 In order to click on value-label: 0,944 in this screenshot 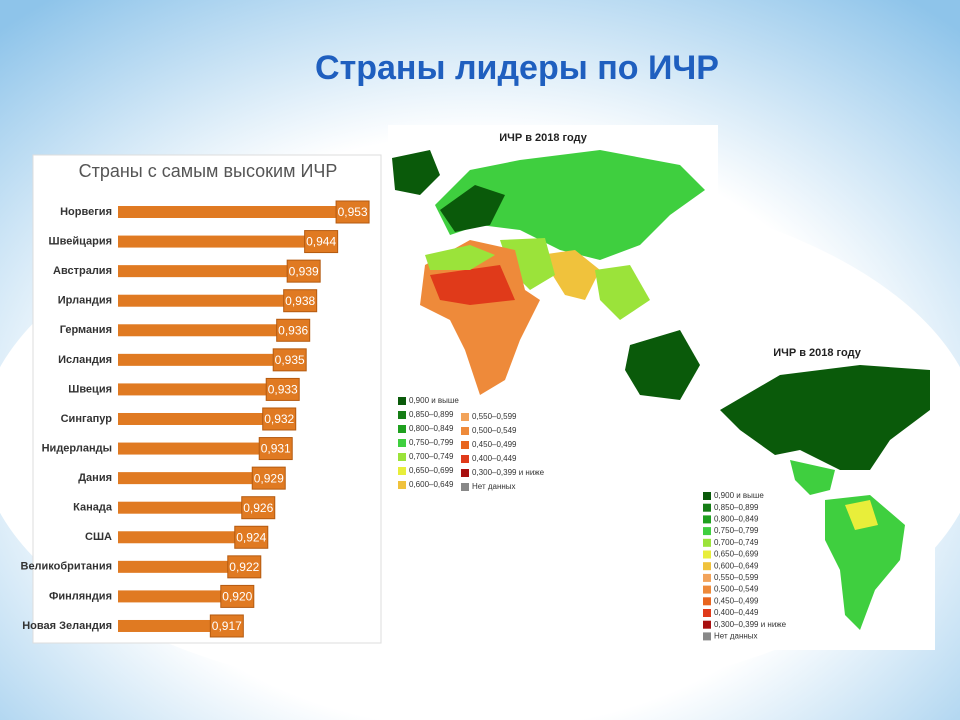, I will do `click(321, 242)`.